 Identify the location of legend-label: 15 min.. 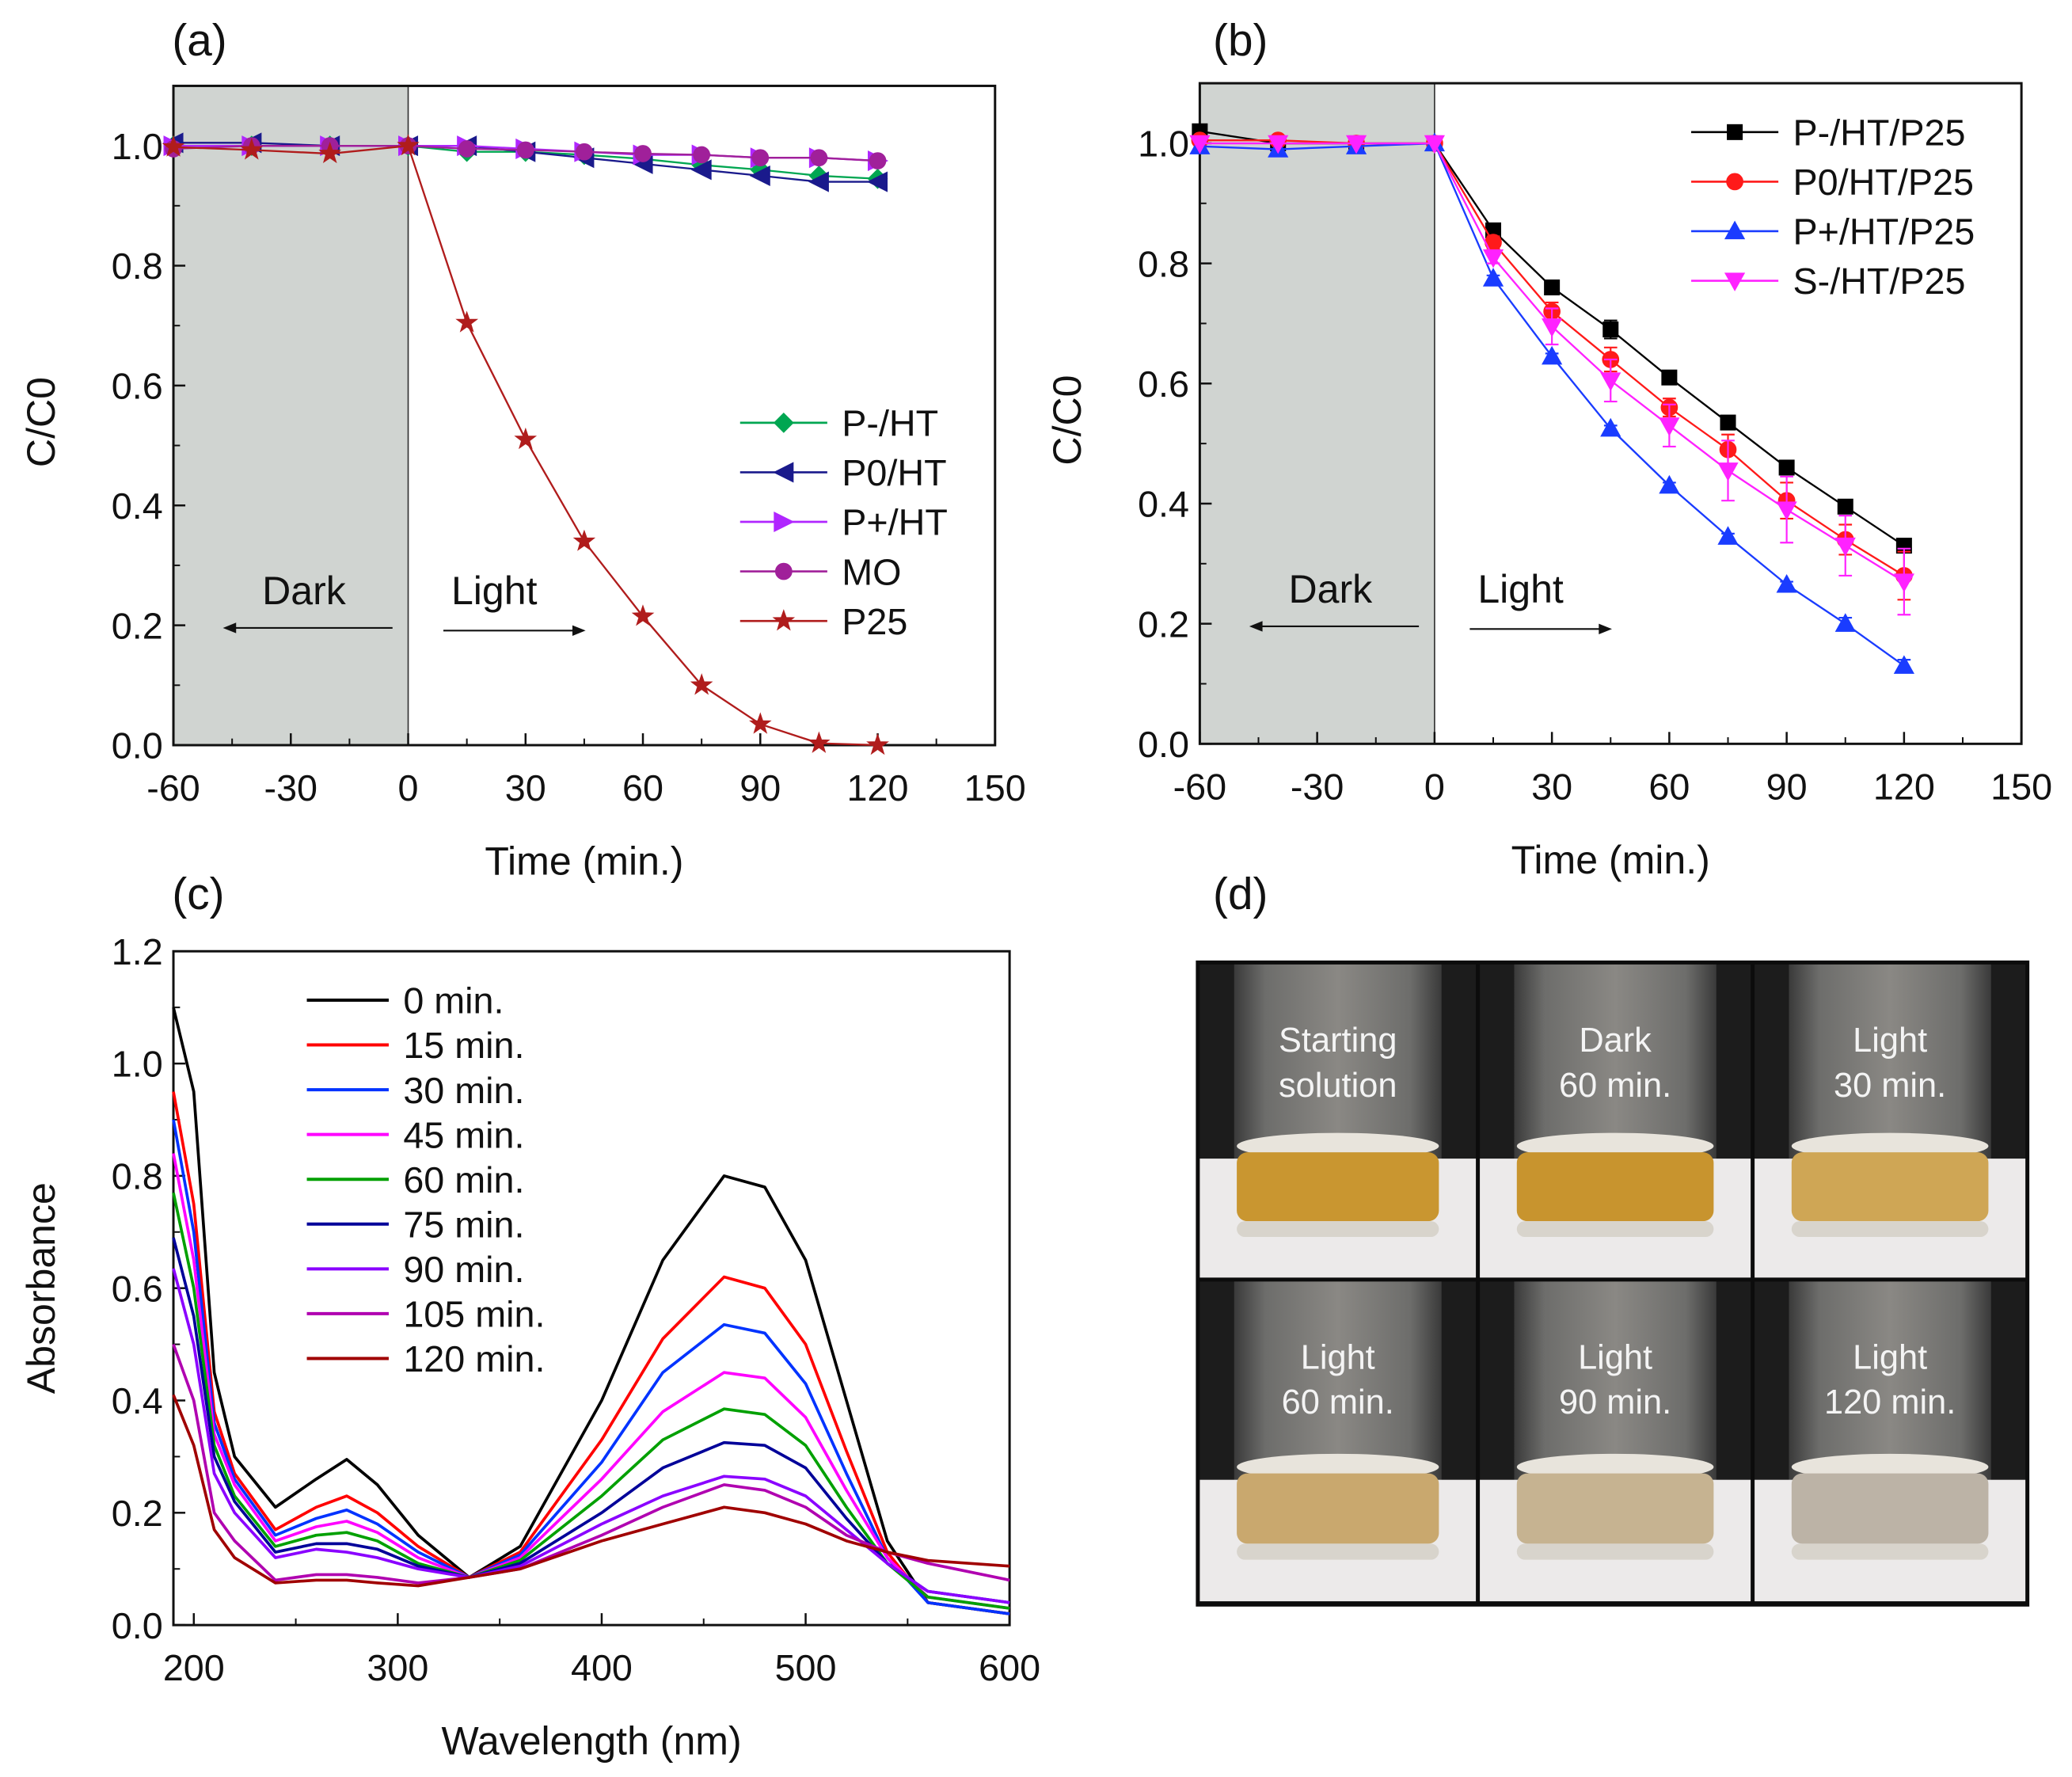
(463, 1045).